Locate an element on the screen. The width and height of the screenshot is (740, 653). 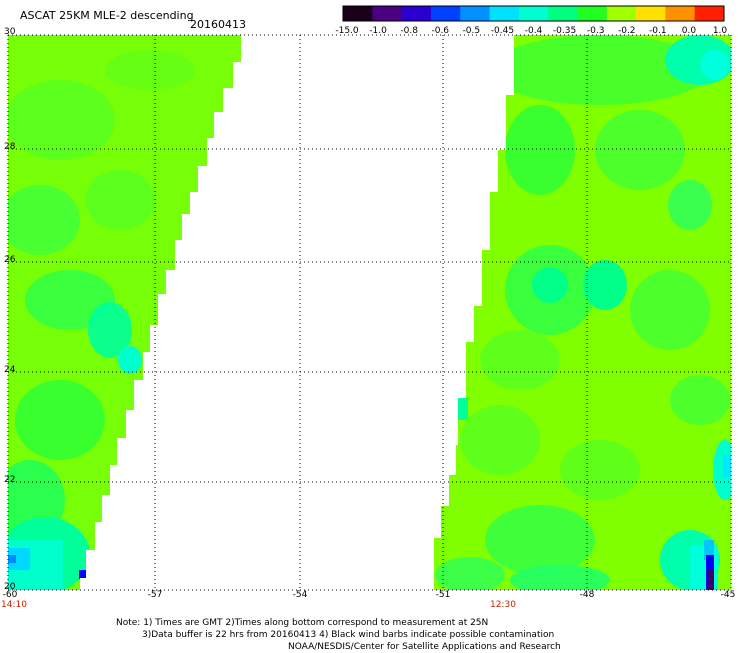
colorbar-label: -0.4 is located at coordinates (533, 31).